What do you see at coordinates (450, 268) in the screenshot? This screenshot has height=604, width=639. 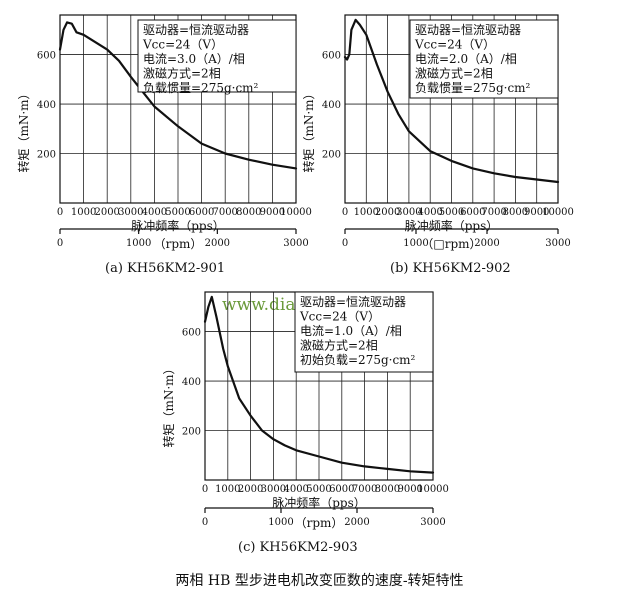 I see `panel-caption: (b) KH56KM2-902` at bounding box center [450, 268].